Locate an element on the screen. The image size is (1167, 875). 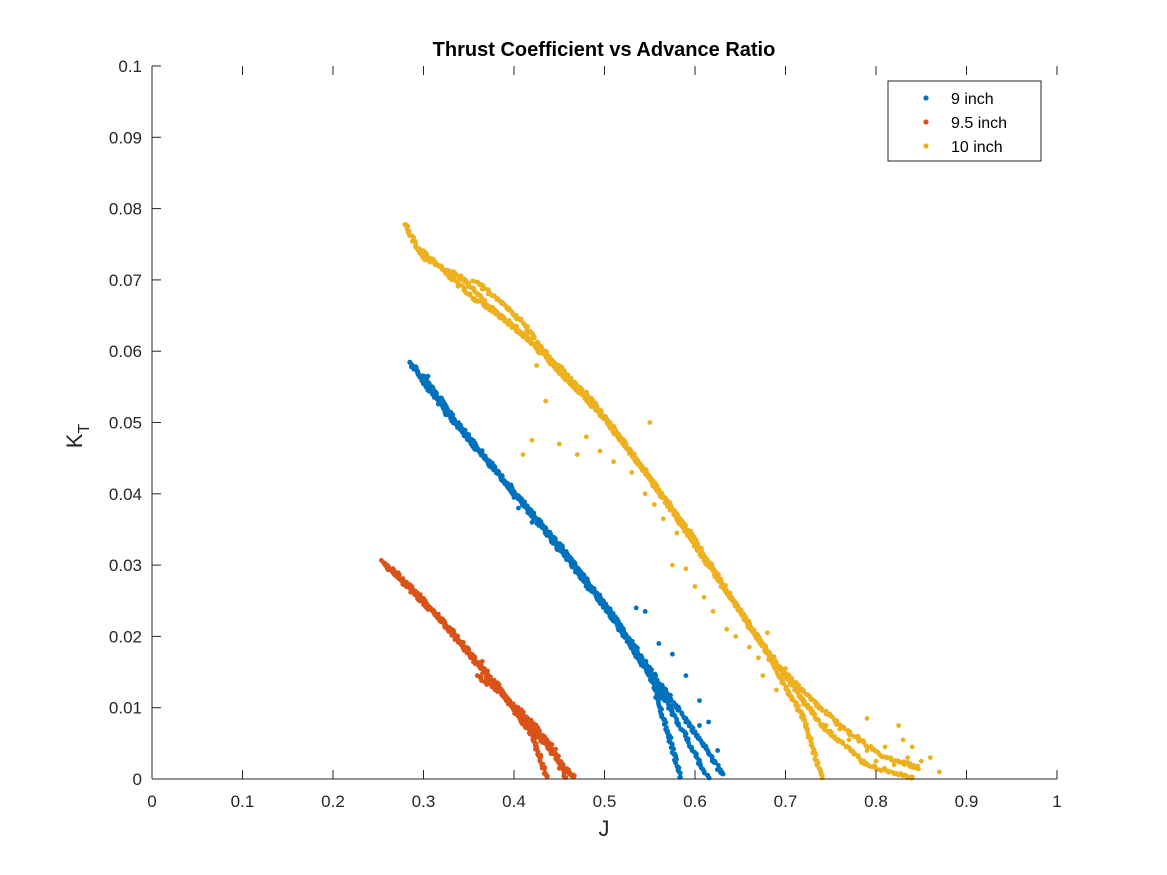
series-9-inch is located at coordinates (566, 570).